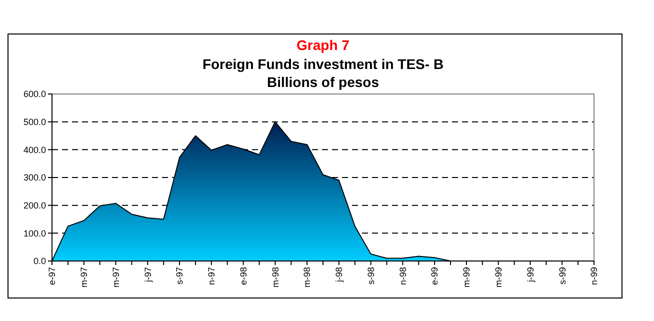  I want to click on x-tick-label: n-97, so click(211, 276).